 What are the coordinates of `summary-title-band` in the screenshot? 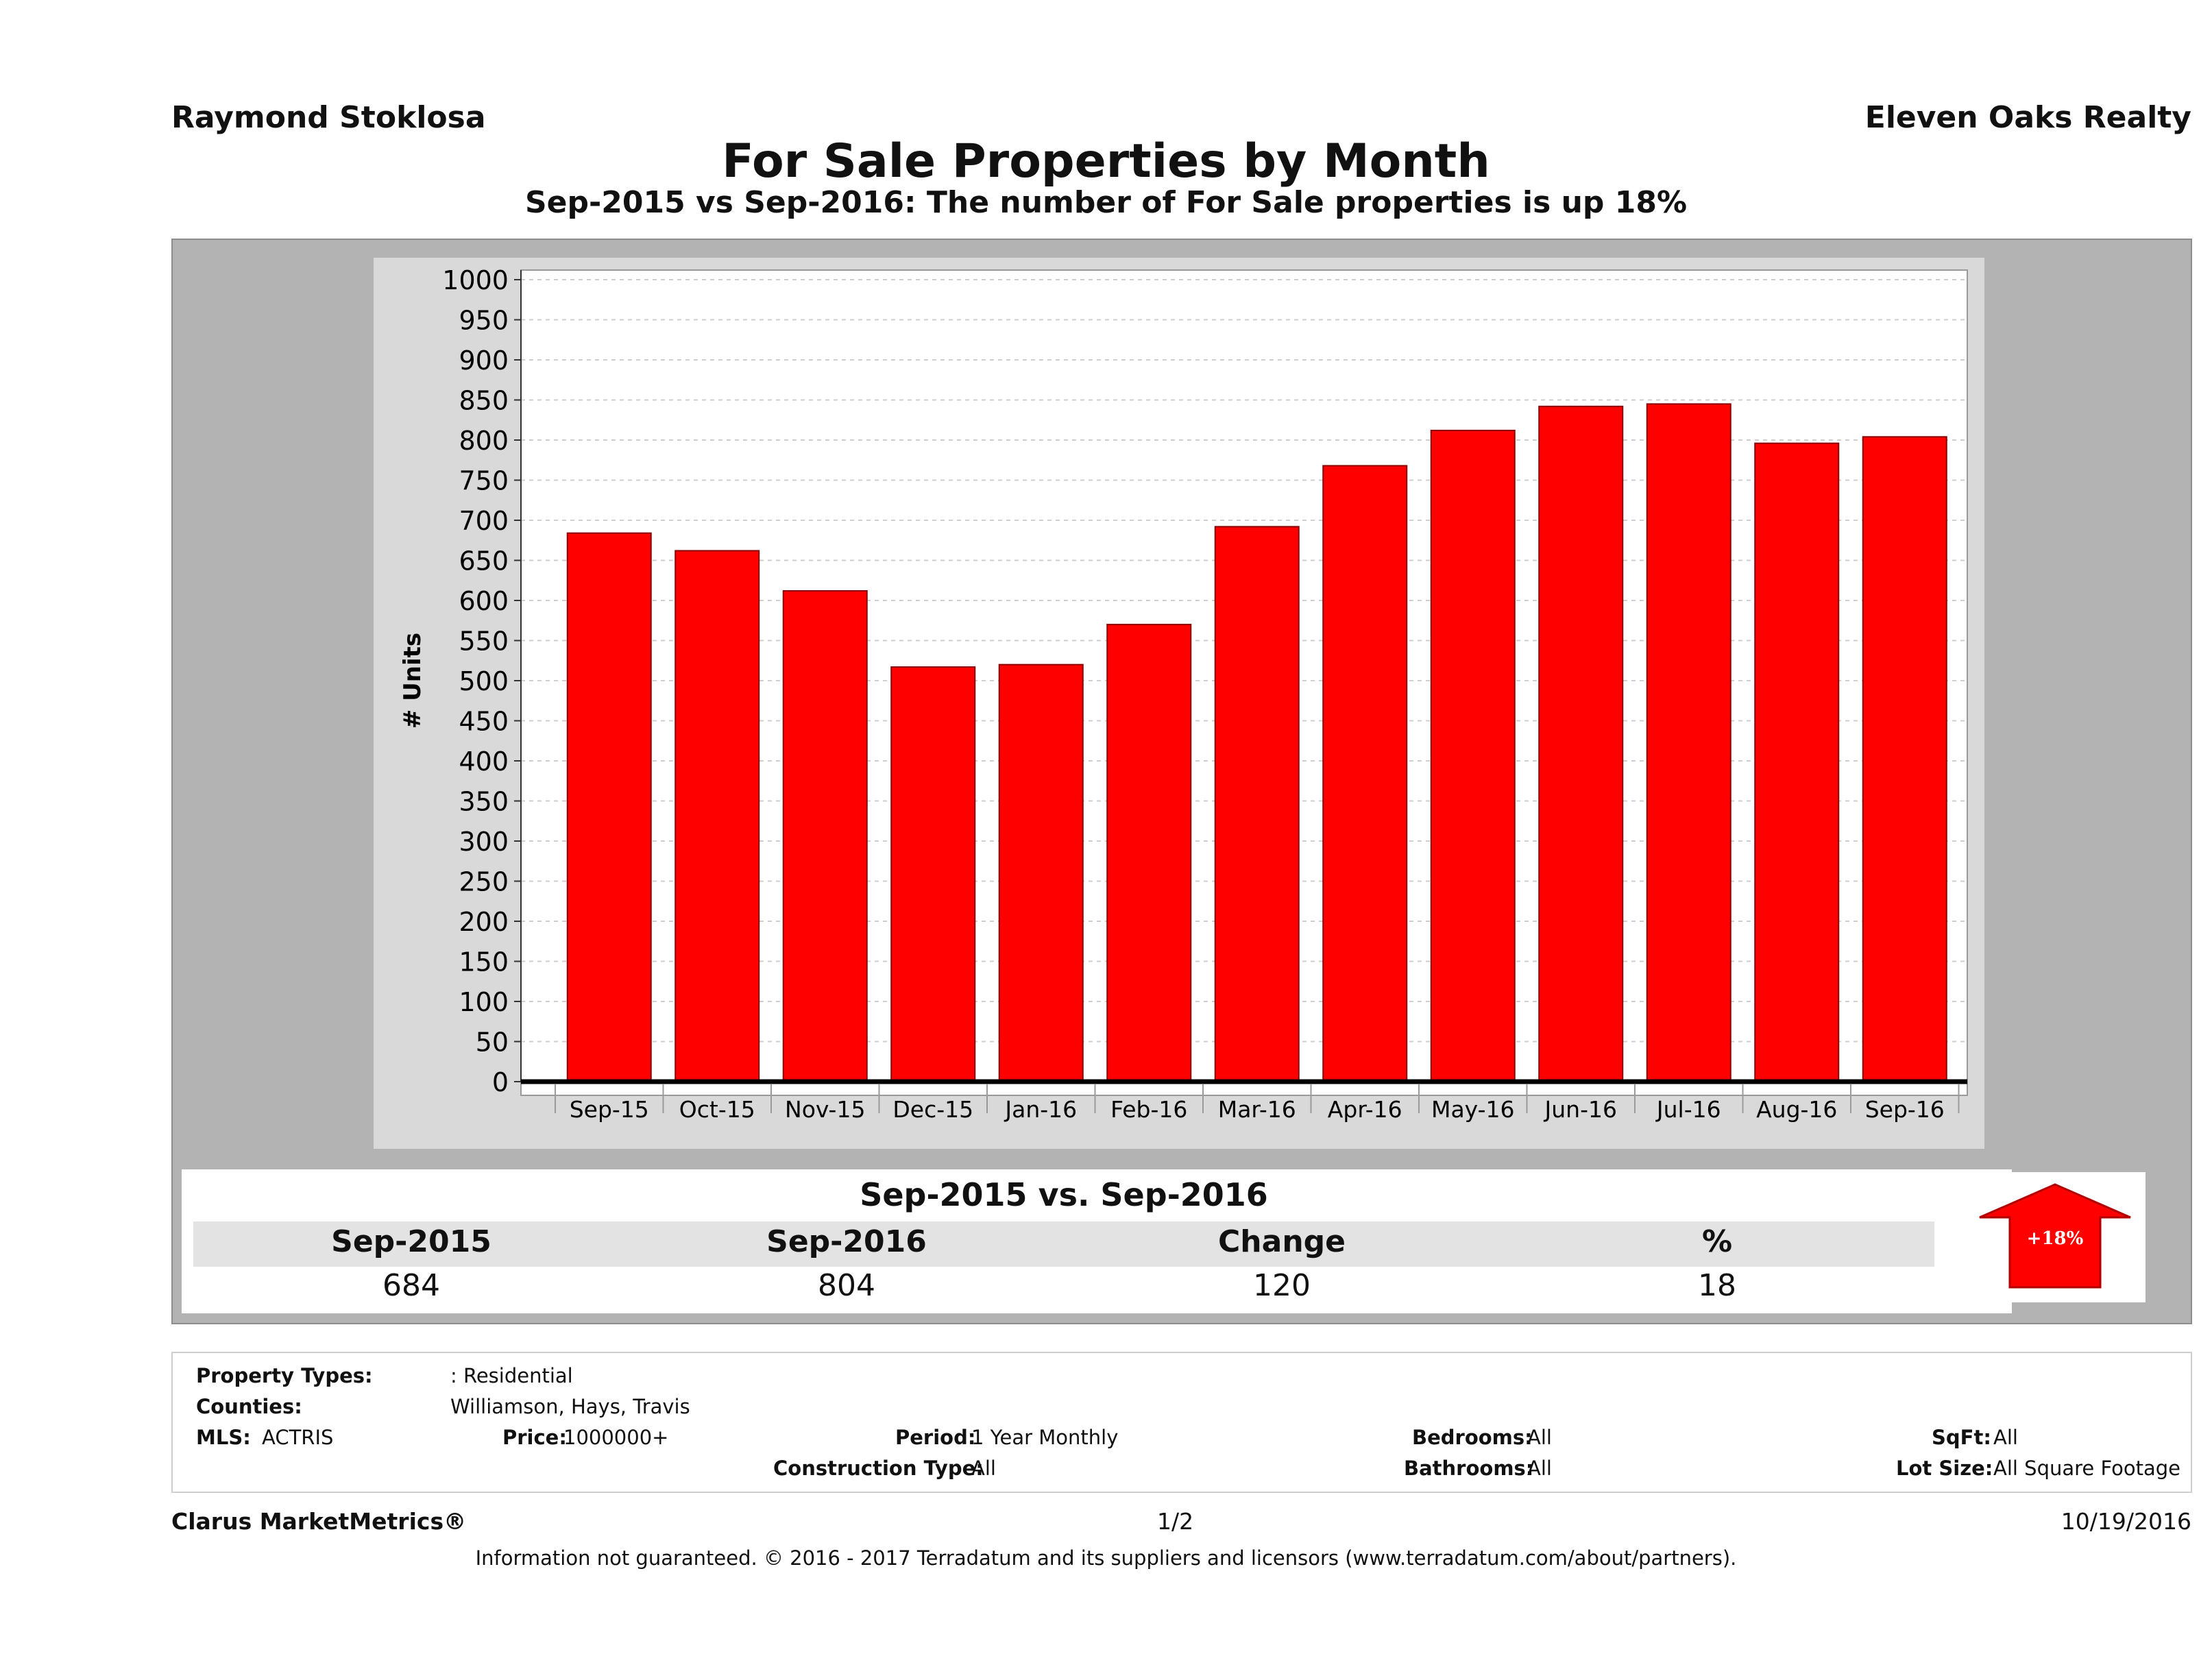 It's located at (1063, 1196).